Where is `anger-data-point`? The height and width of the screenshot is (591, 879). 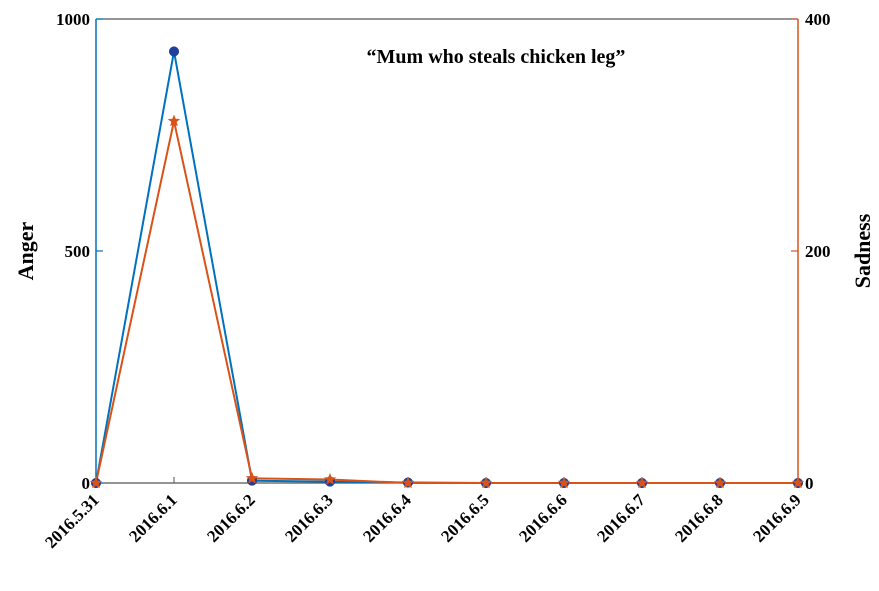 anger-data-point is located at coordinates (174, 51).